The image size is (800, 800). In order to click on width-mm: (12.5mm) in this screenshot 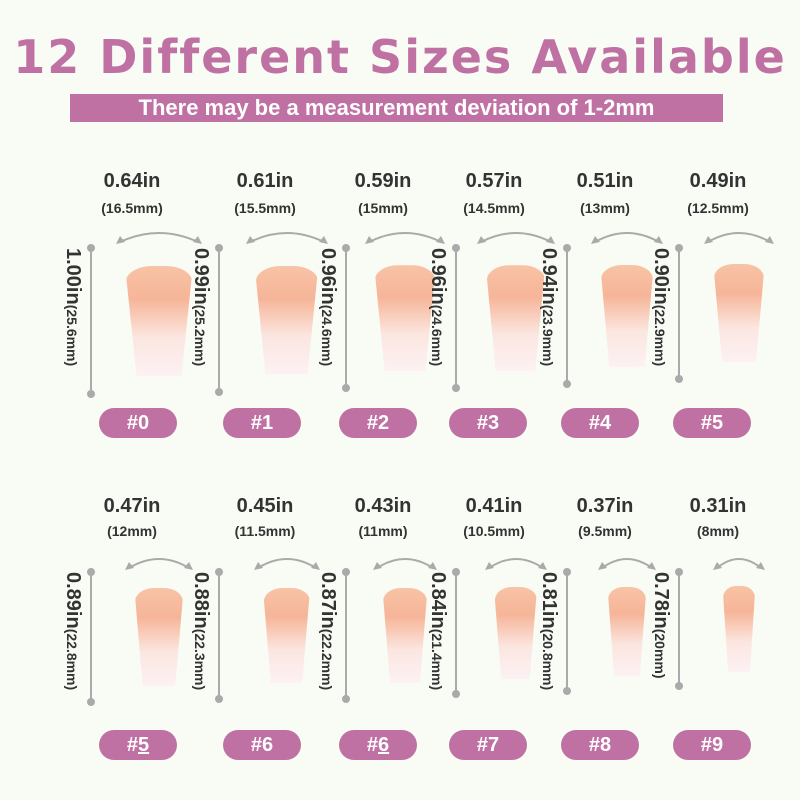, I will do `click(718, 208)`.